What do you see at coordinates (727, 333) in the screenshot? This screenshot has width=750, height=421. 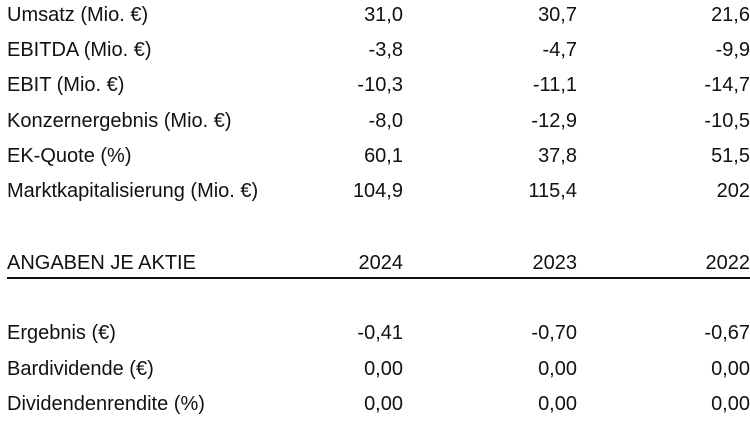 I see `value-cell: -0,67` at bounding box center [727, 333].